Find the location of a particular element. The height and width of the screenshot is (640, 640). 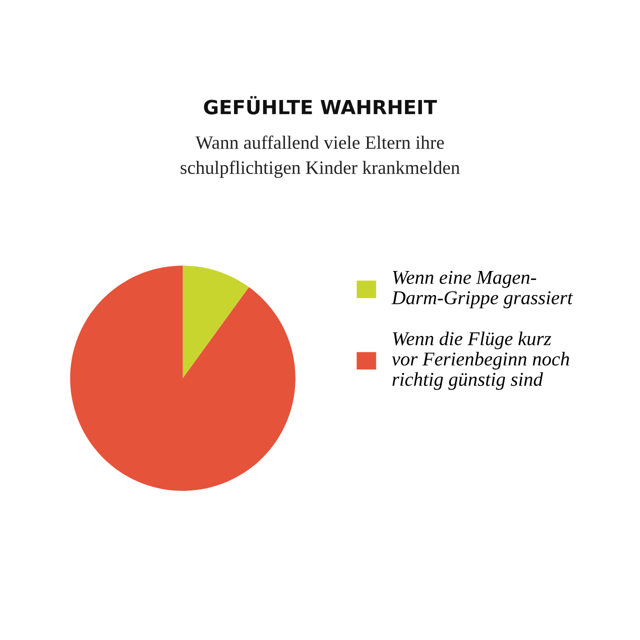

legend-label: Wenn eine Magen- Darm-Grippe grassiert is located at coordinates (482, 289).